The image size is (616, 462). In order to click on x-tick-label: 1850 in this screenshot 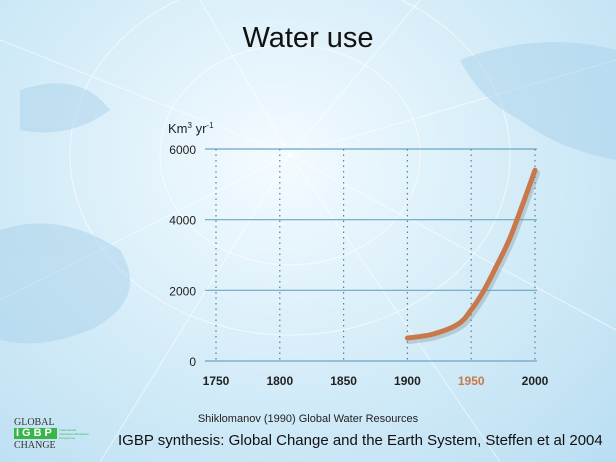, I will do `click(343, 381)`.